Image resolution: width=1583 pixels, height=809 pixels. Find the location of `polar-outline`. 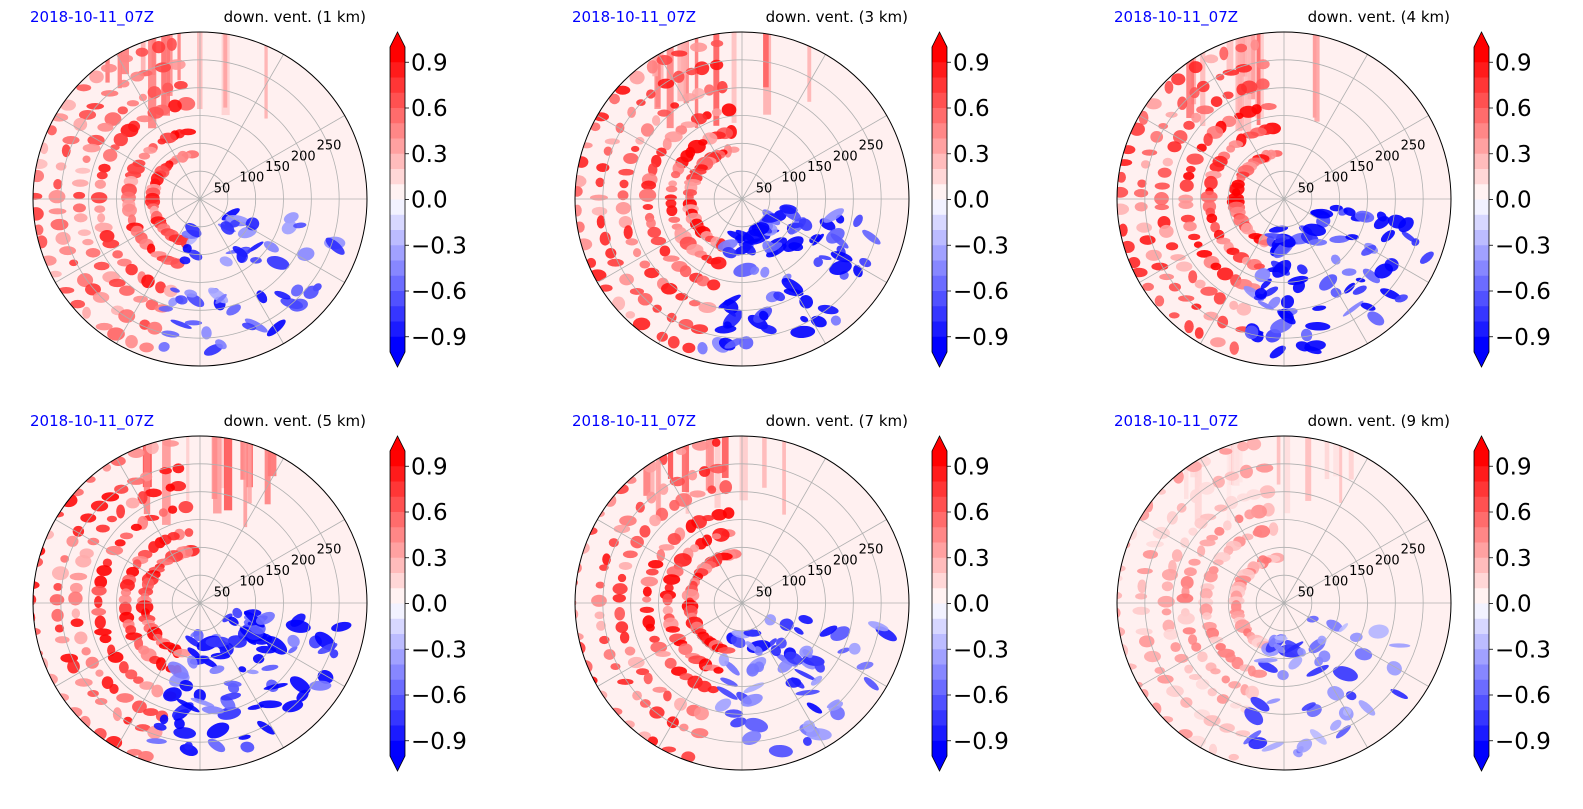

polar-outline is located at coordinates (200, 199).